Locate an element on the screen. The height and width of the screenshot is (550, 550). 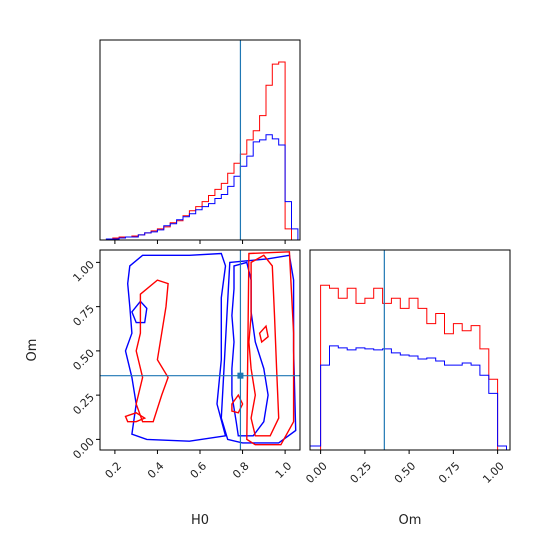
h0-tick-label: 0.6 is located at coordinates (199, 471).